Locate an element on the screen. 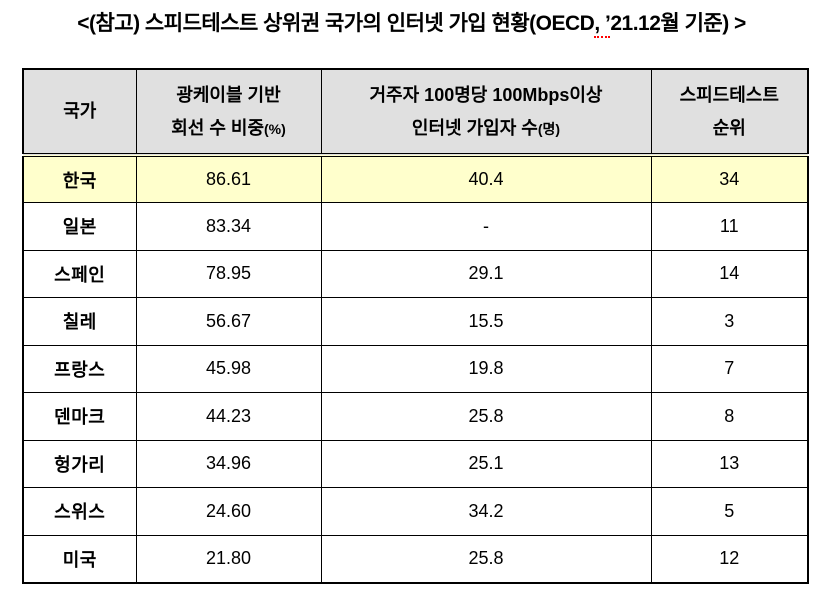 Image resolution: width=823 pixels, height=607 pixels. cell-country: 스위스 is located at coordinates (79, 511).